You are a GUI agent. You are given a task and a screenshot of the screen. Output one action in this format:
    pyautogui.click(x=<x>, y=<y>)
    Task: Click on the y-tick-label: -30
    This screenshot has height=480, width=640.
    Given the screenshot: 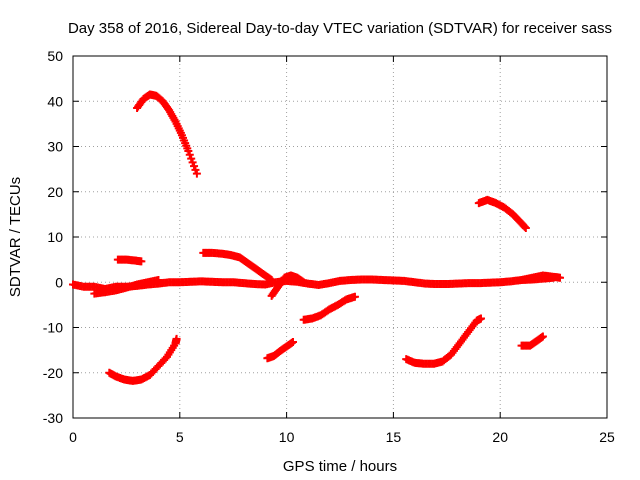 What is the action you would take?
    pyautogui.click(x=53, y=418)
    